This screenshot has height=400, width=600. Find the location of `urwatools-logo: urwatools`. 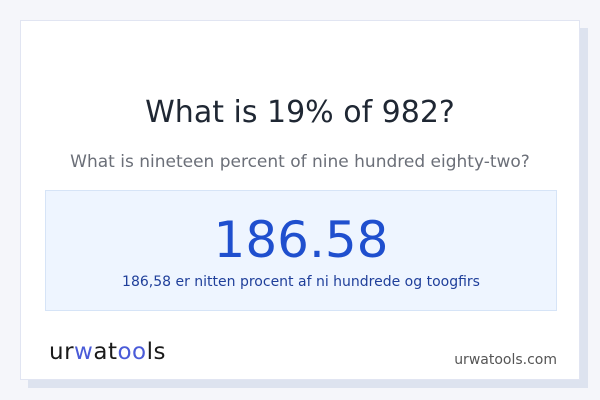

urwatools-logo: urwatools is located at coordinates (108, 352).